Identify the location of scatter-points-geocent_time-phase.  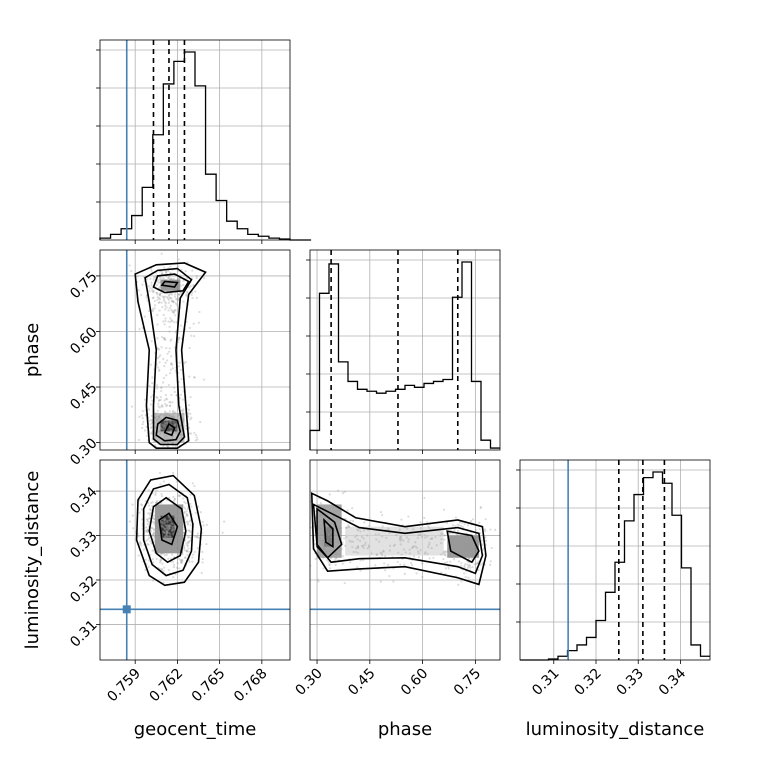
(167, 351).